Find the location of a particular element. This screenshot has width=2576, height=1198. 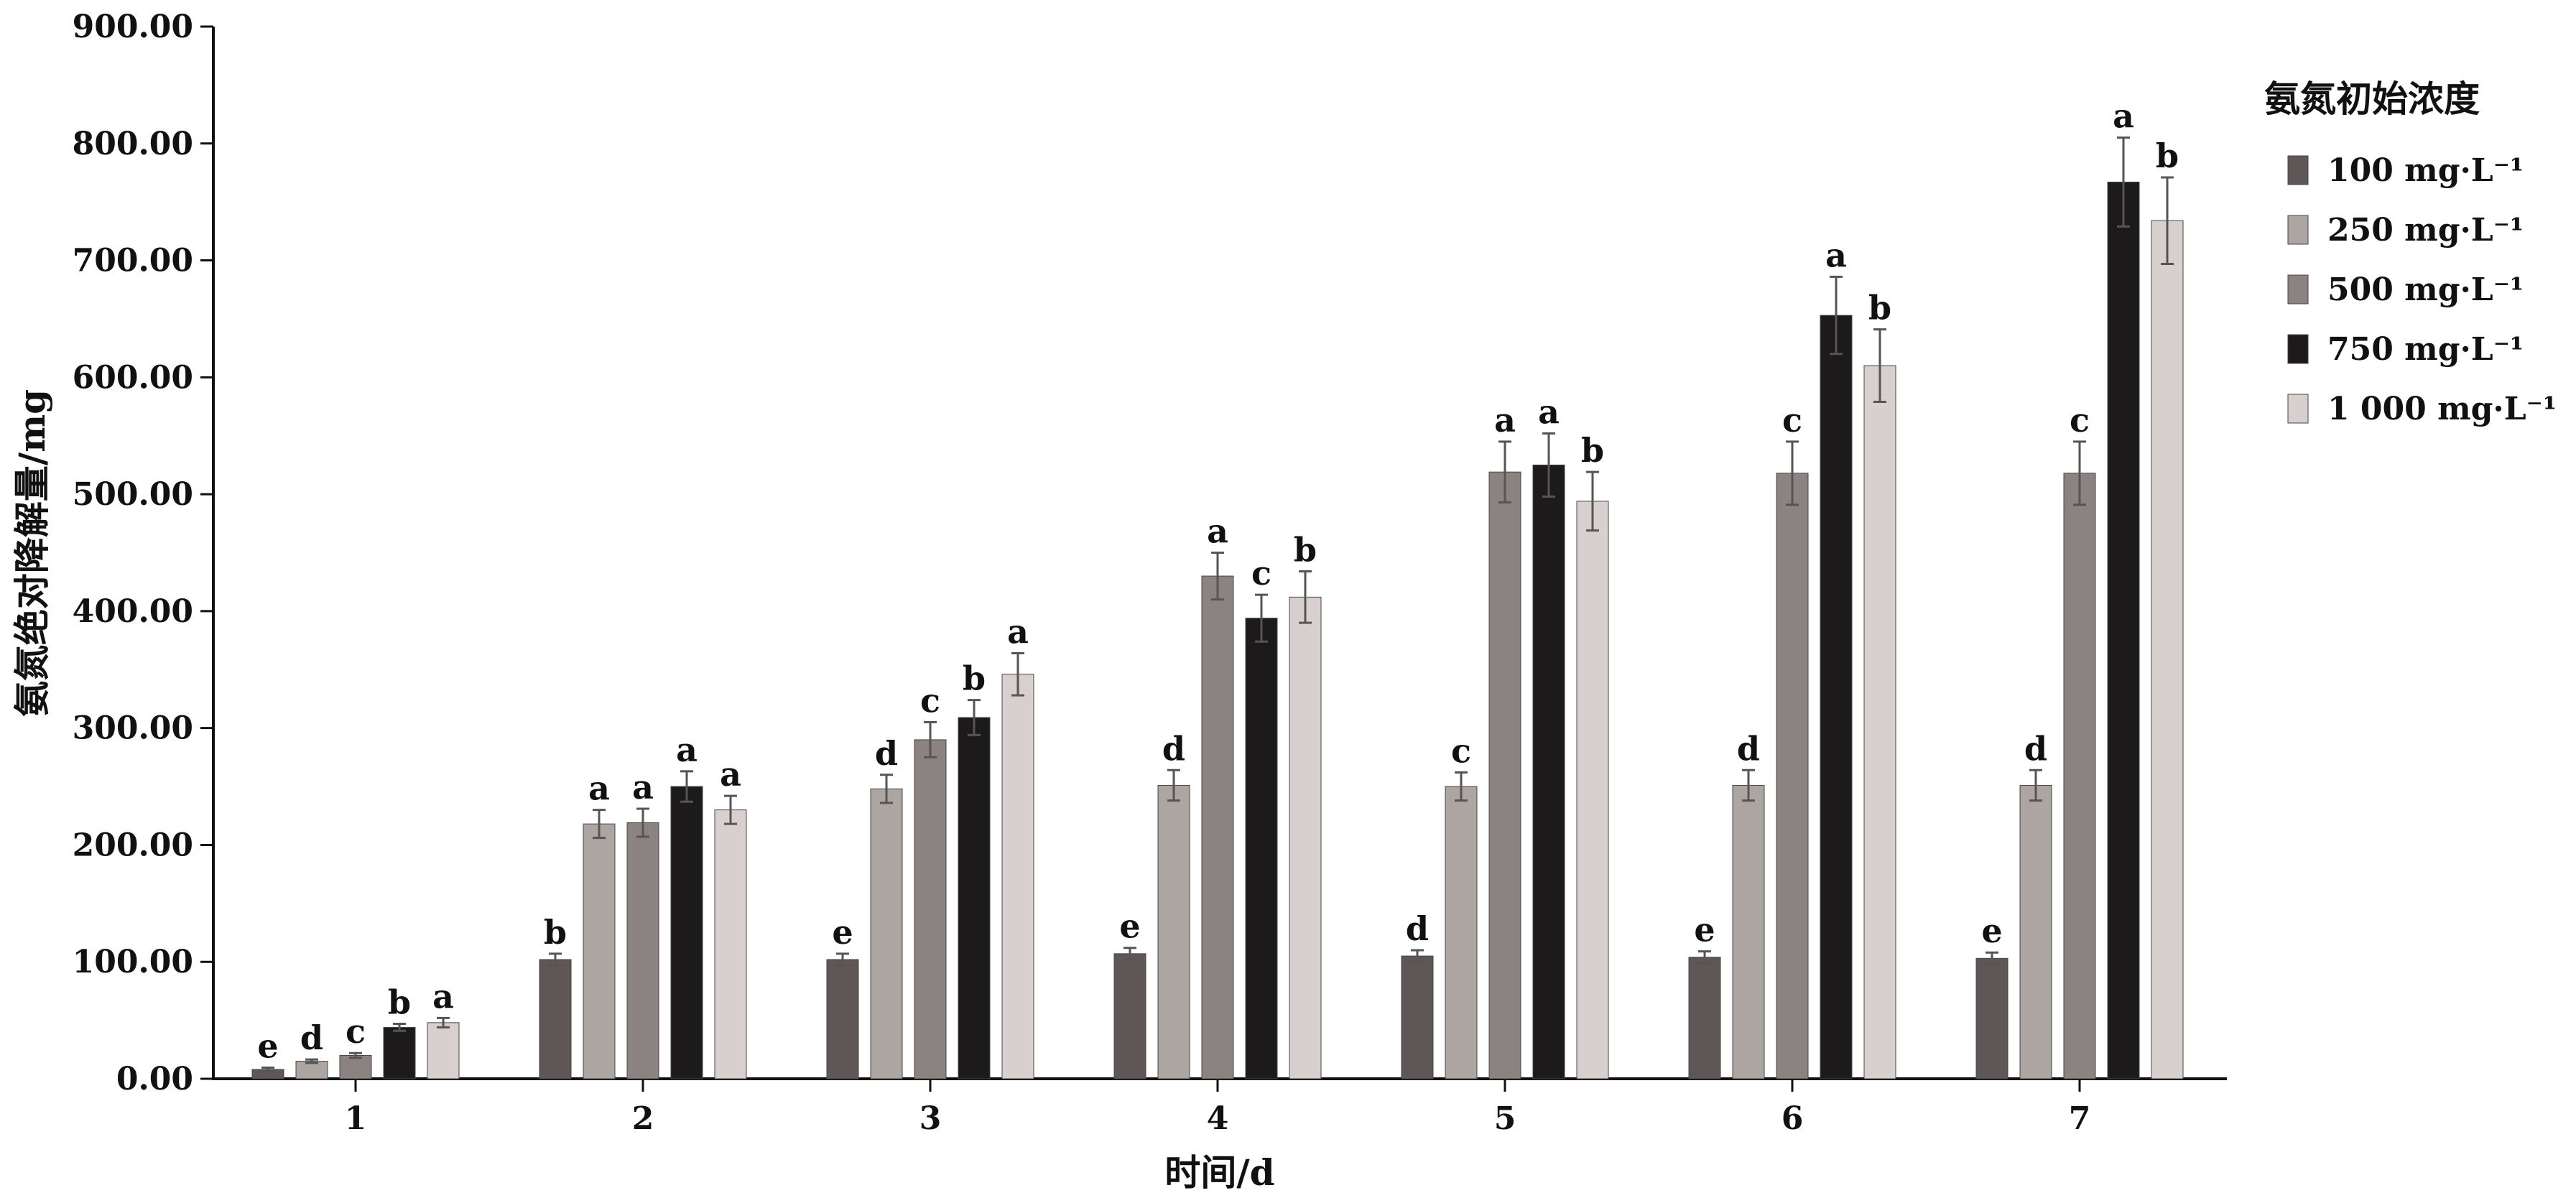

x-tick-label: 7 is located at coordinates (2080, 1118).